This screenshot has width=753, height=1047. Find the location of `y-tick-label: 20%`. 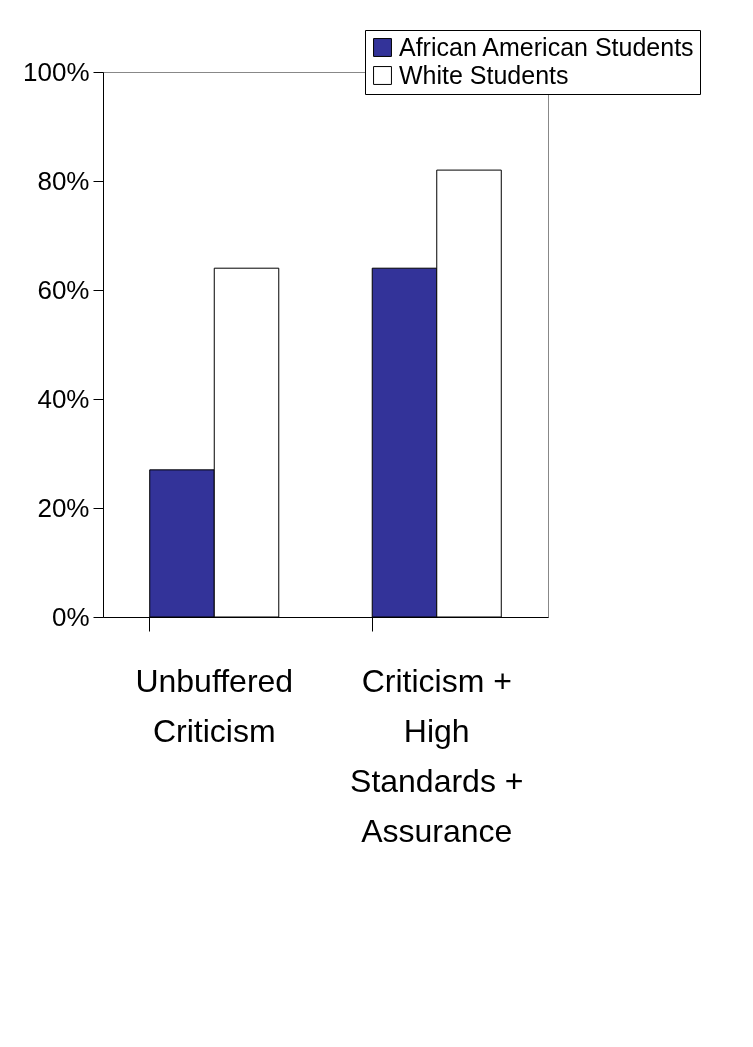

y-tick-label: 20% is located at coordinates (63, 507).